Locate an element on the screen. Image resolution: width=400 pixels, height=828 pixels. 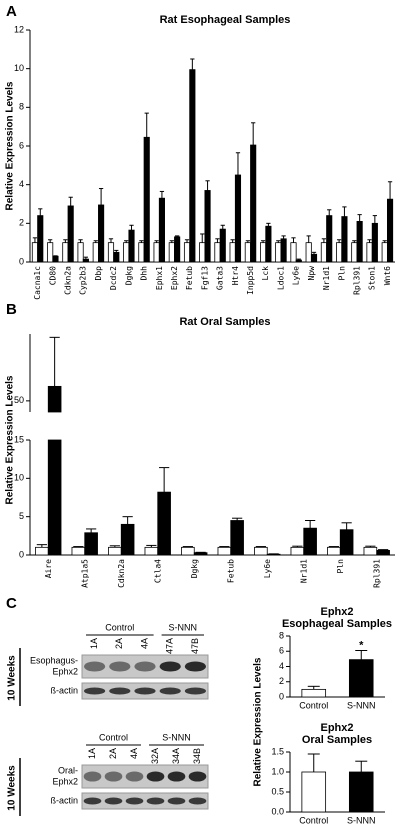
x-tick-label: Ston1 is located at coordinates (372, 278).